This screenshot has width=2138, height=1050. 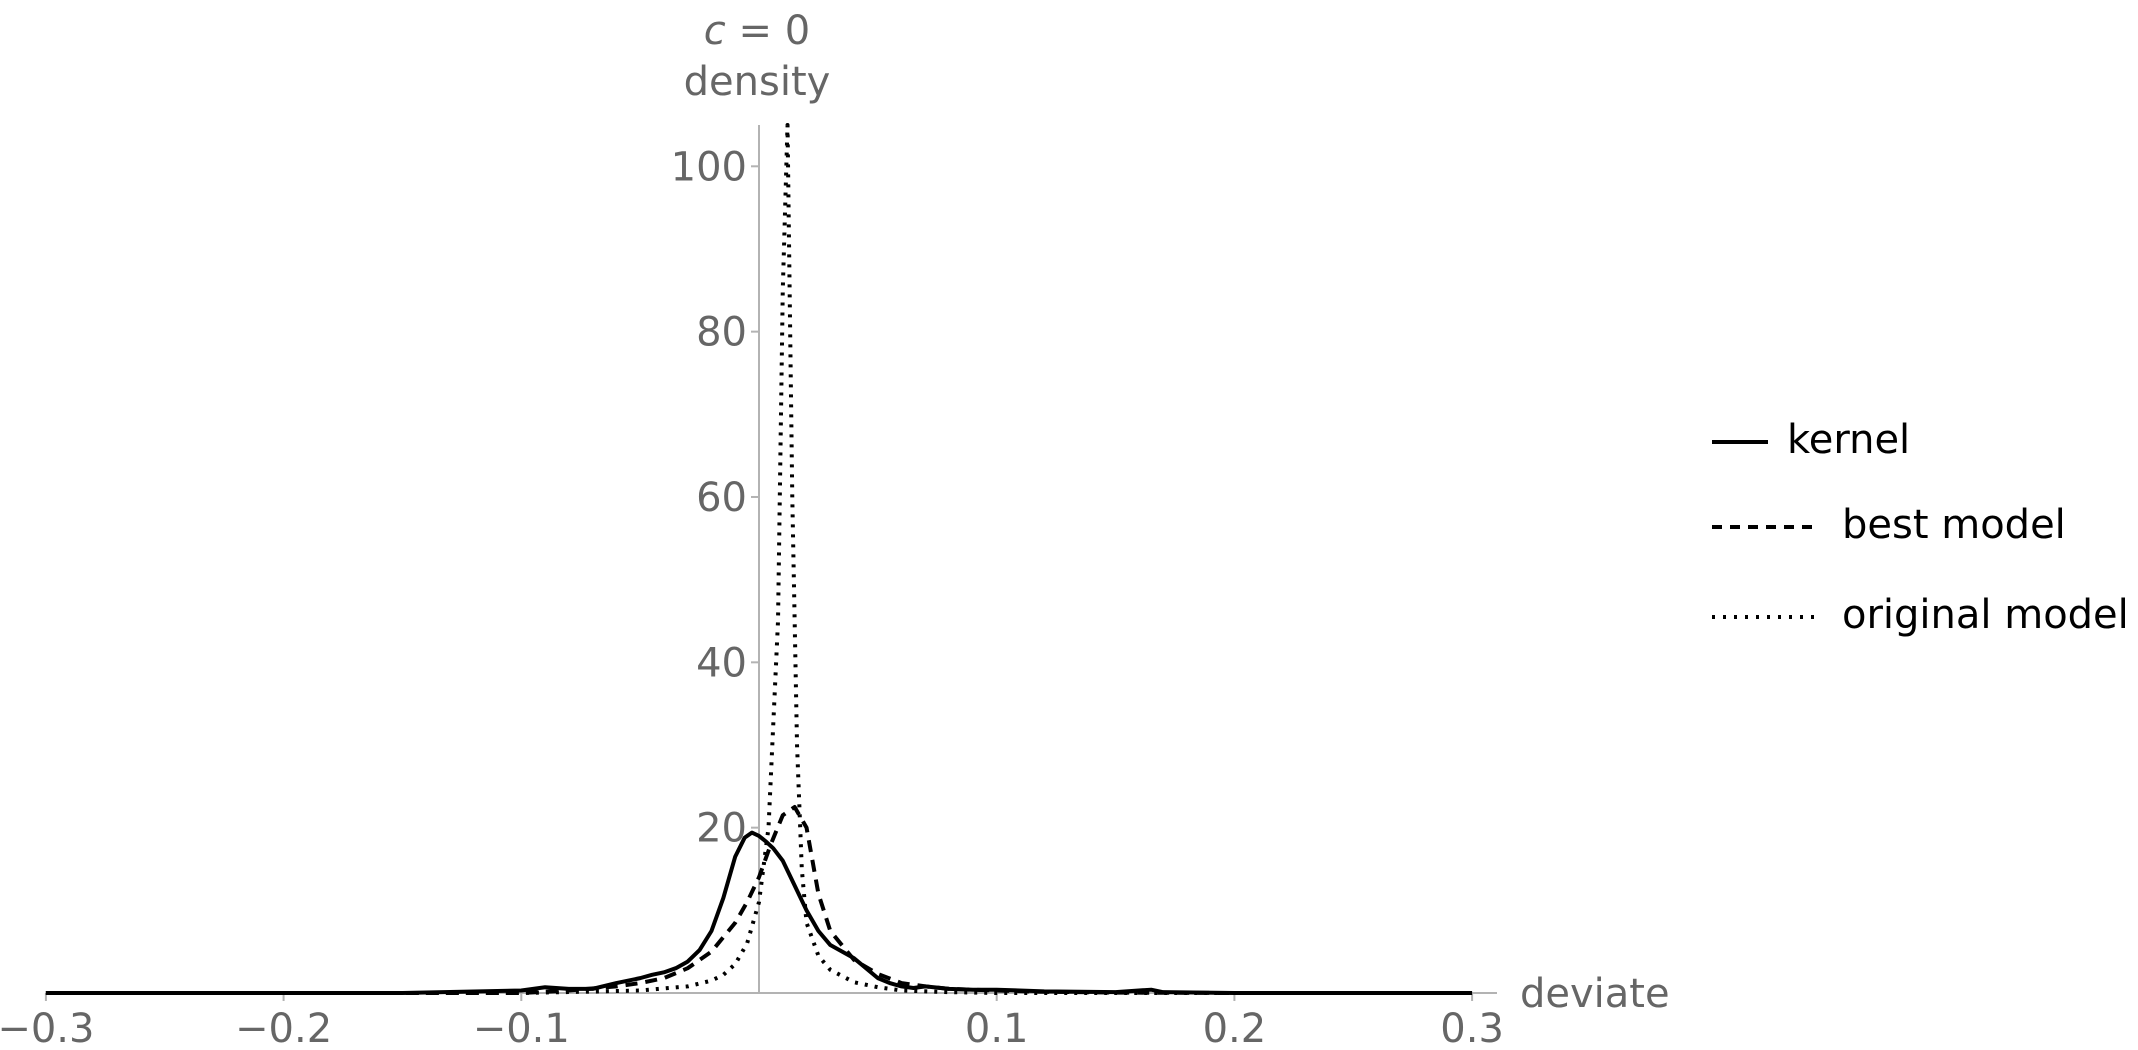 What do you see at coordinates (47, 1028) in the screenshot?
I see `x-tick-label: −0.3` at bounding box center [47, 1028].